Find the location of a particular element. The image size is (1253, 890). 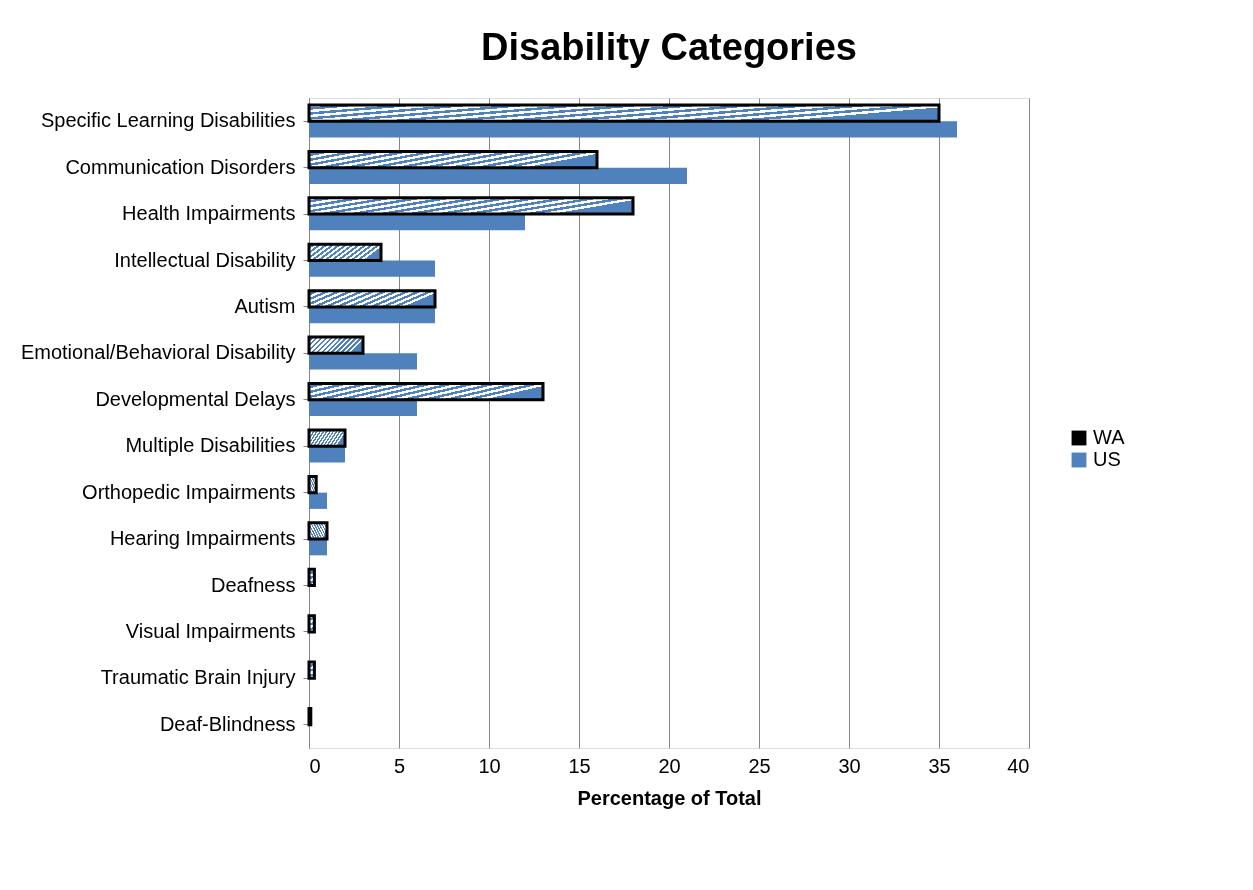

y-tick-label: Health Impairments is located at coordinates (209, 213).